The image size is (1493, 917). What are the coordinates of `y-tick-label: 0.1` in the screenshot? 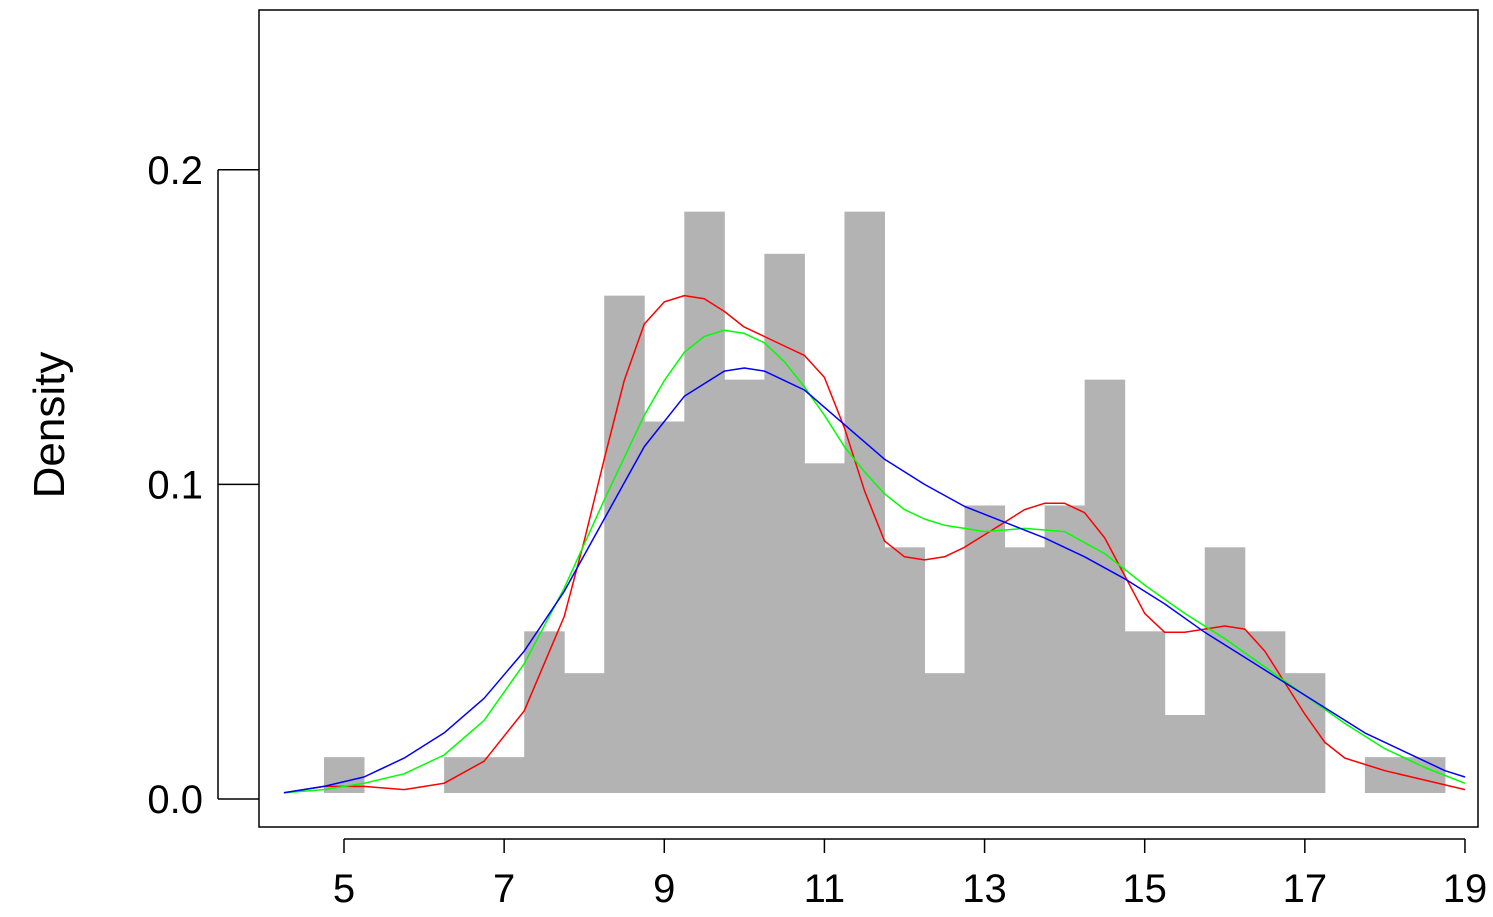 It's located at (175, 485).